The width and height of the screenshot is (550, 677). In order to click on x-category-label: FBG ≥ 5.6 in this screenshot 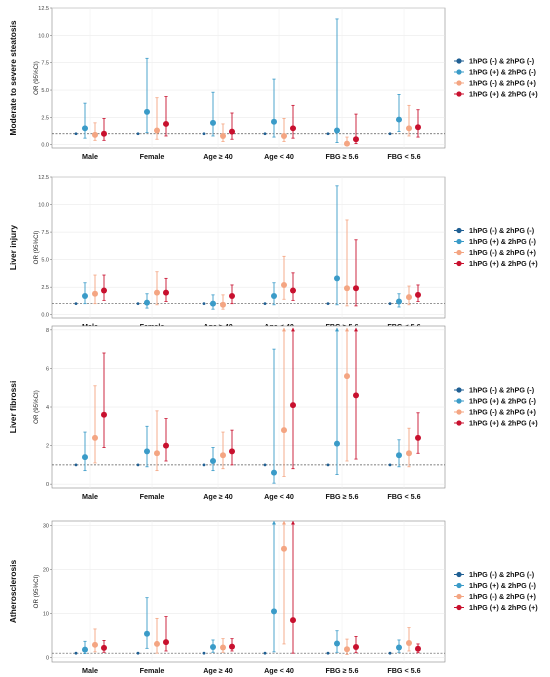, I will do `click(341, 670)`.